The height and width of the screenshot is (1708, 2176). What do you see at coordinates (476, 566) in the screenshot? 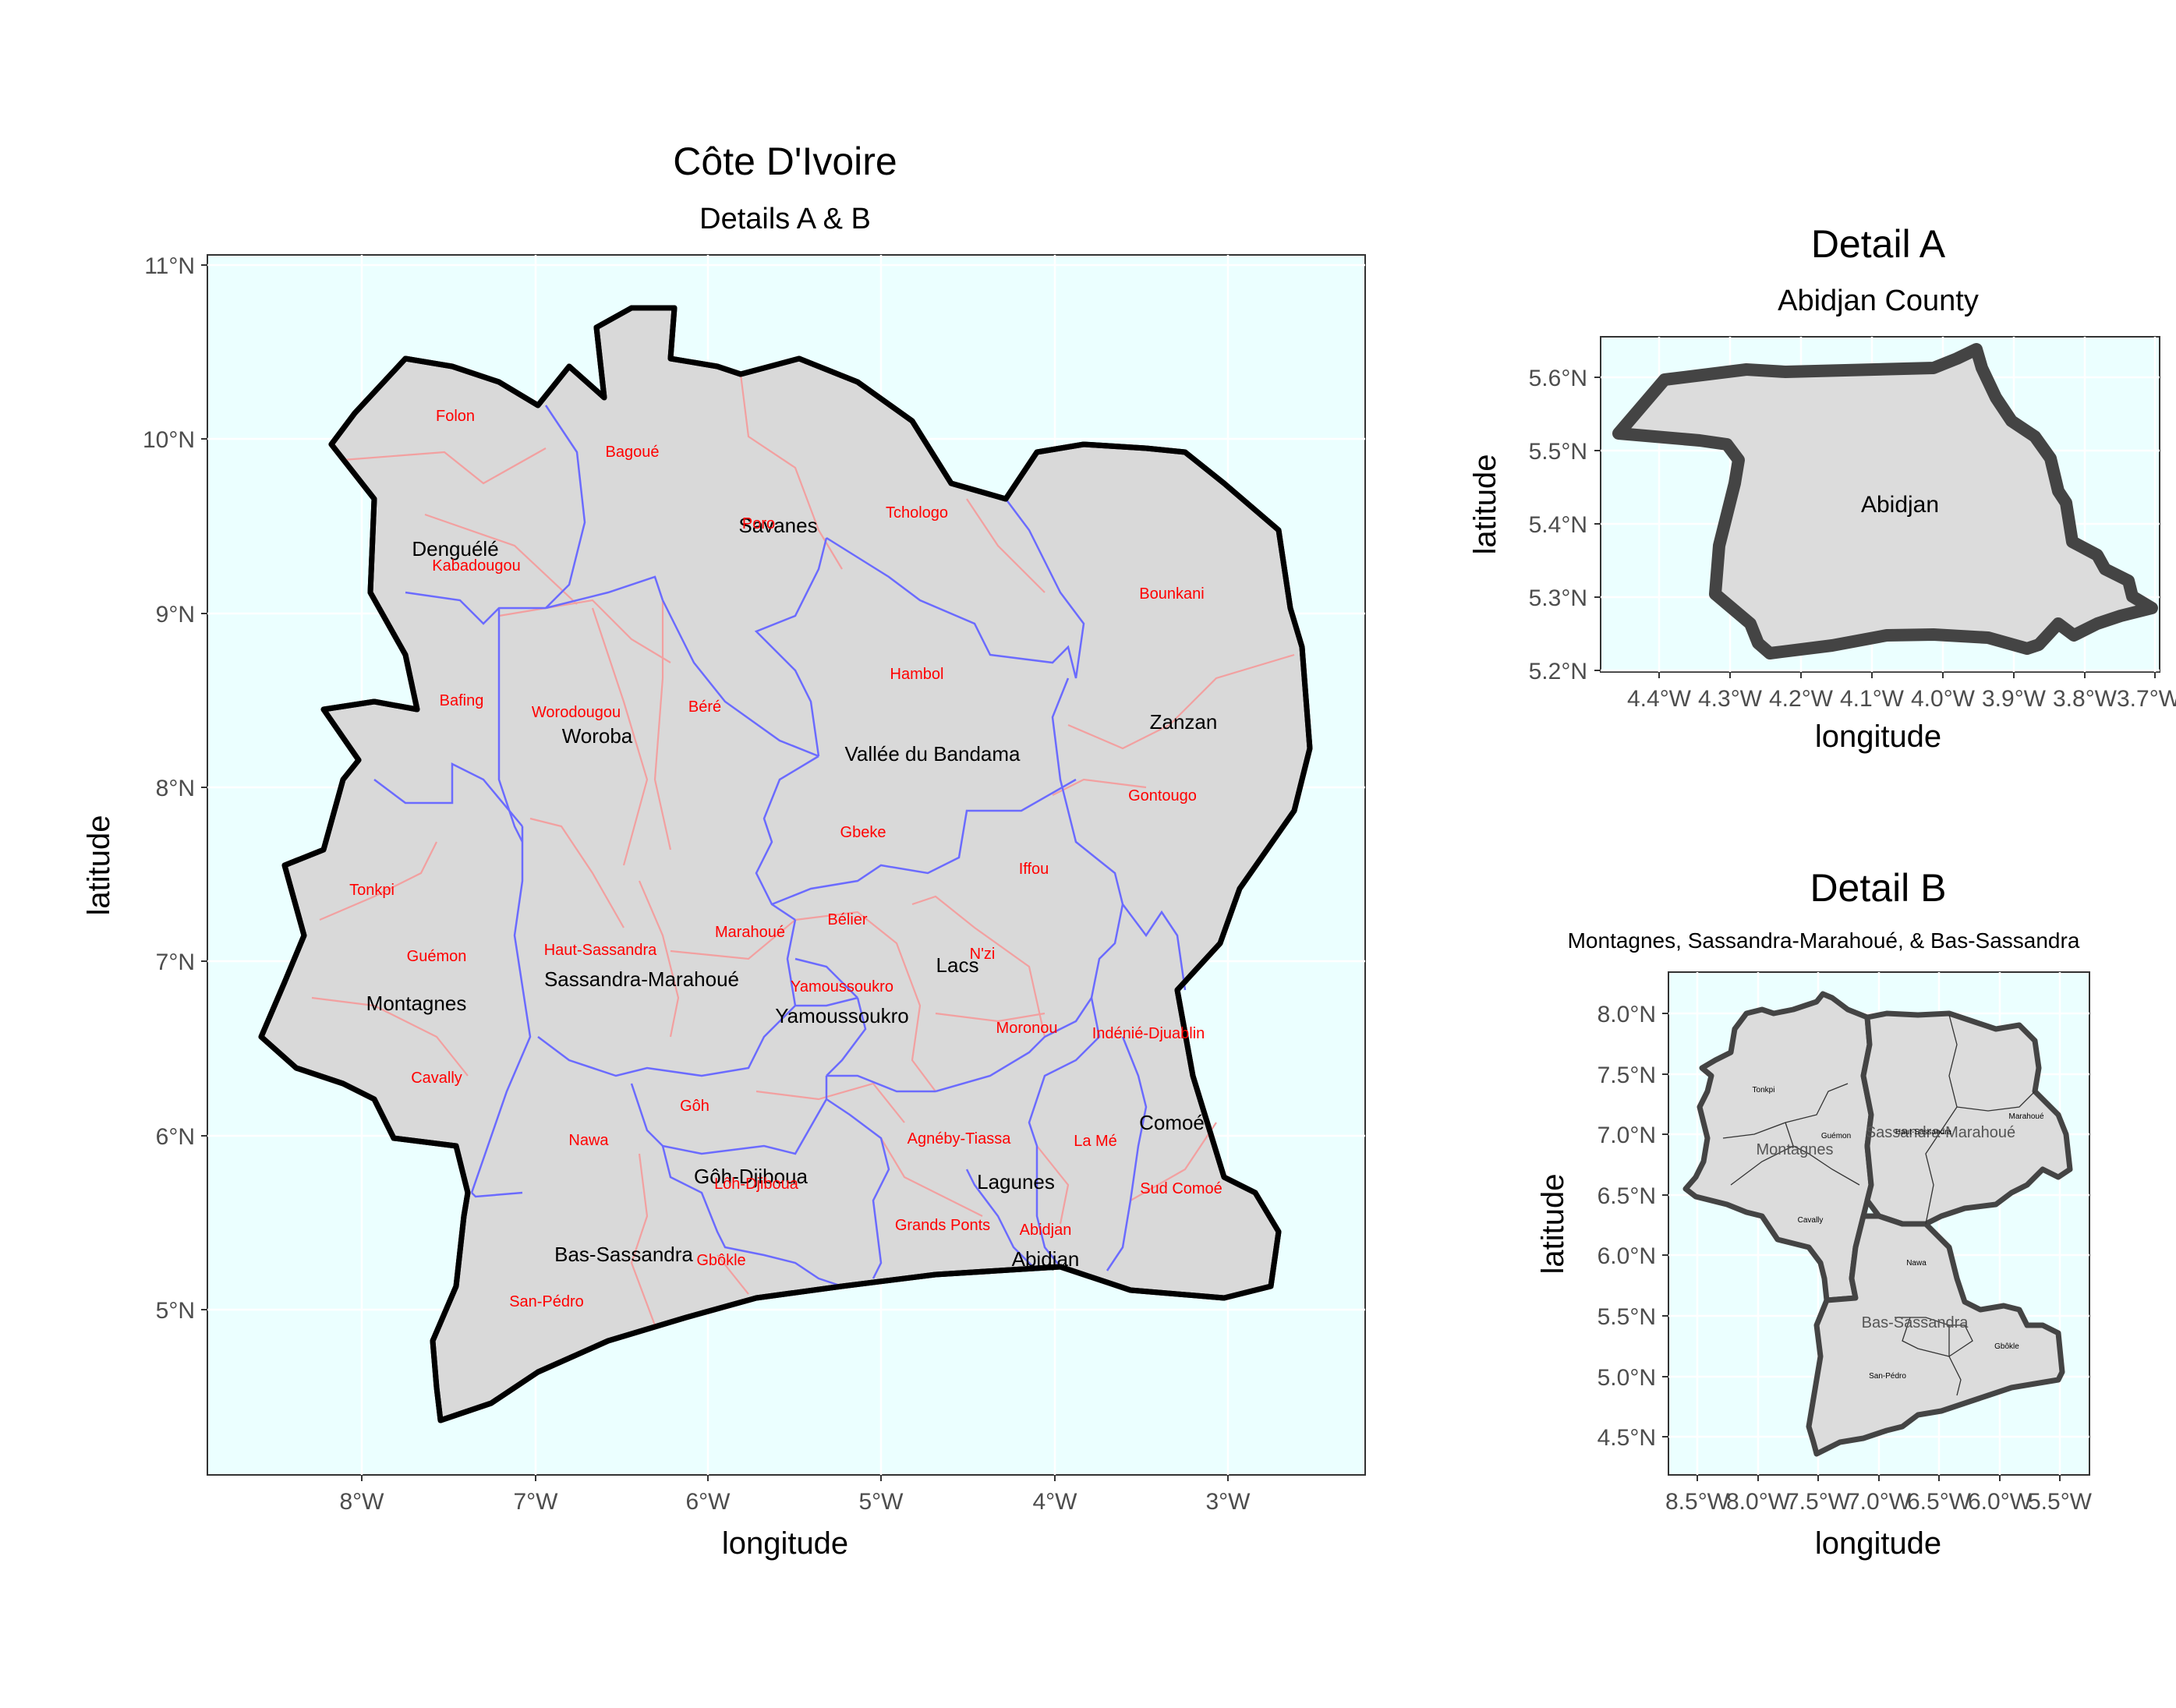
I see `dept-label-kabadougou: Kabadougou` at bounding box center [476, 566].